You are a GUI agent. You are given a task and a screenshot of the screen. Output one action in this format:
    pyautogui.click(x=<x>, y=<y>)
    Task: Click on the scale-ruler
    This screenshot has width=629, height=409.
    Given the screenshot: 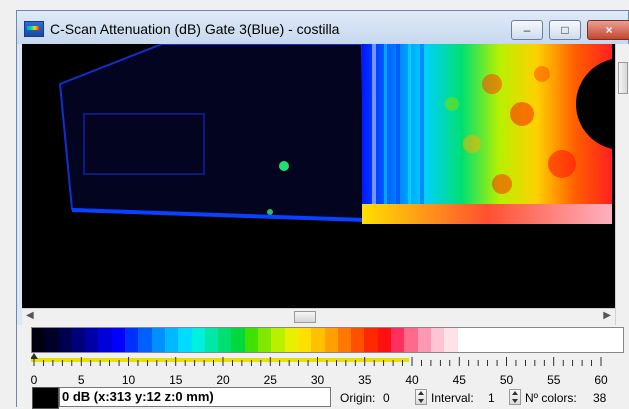 What is the action you would take?
    pyautogui.click(x=316, y=359)
    